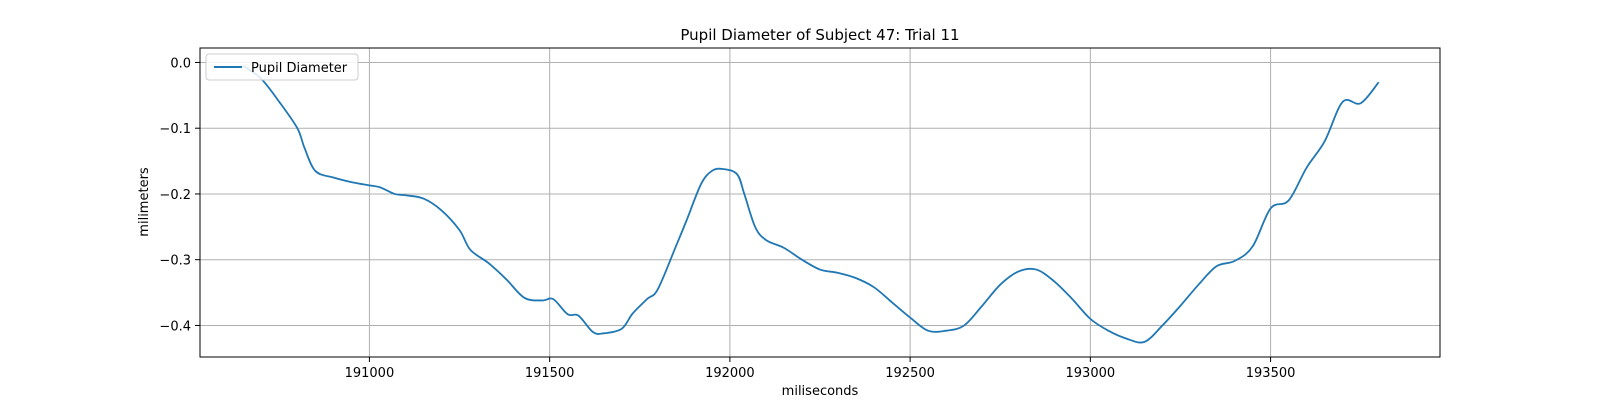  What do you see at coordinates (550, 373) in the screenshot?
I see `x-tick-label: 191500` at bounding box center [550, 373].